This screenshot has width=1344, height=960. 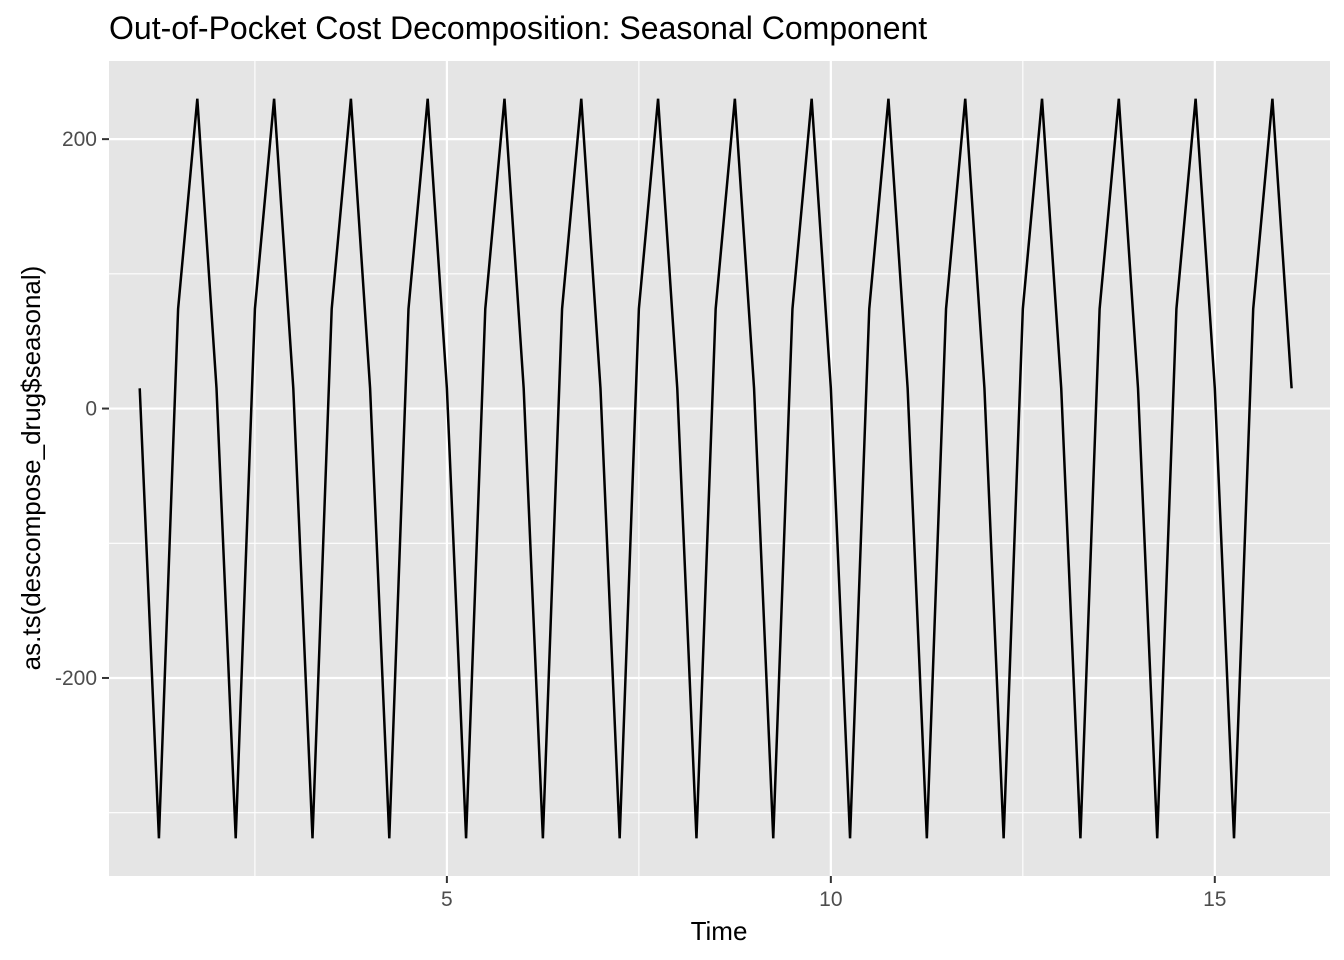 I want to click on x-tick-label: 10, so click(x=830, y=899).